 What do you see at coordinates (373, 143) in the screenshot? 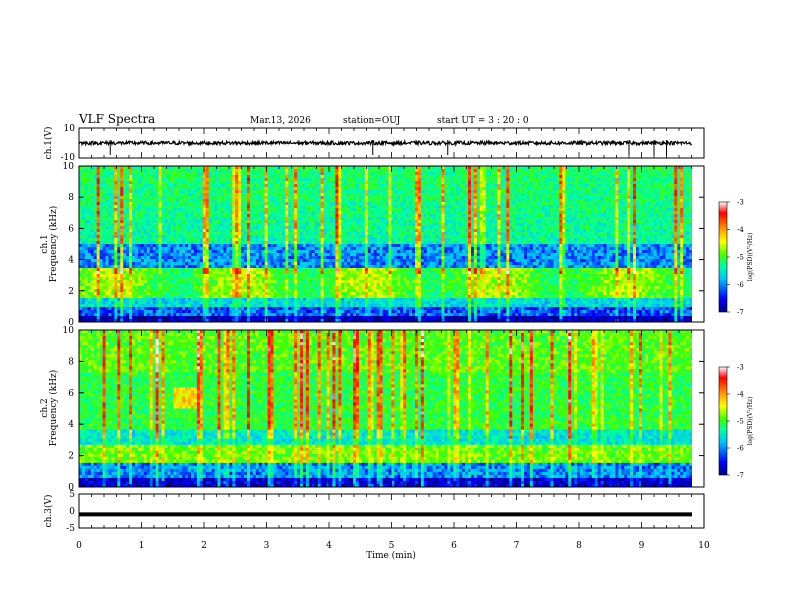
I see `ch1-waveform-panel: 10 -10 ch.1(V)` at bounding box center [373, 143].